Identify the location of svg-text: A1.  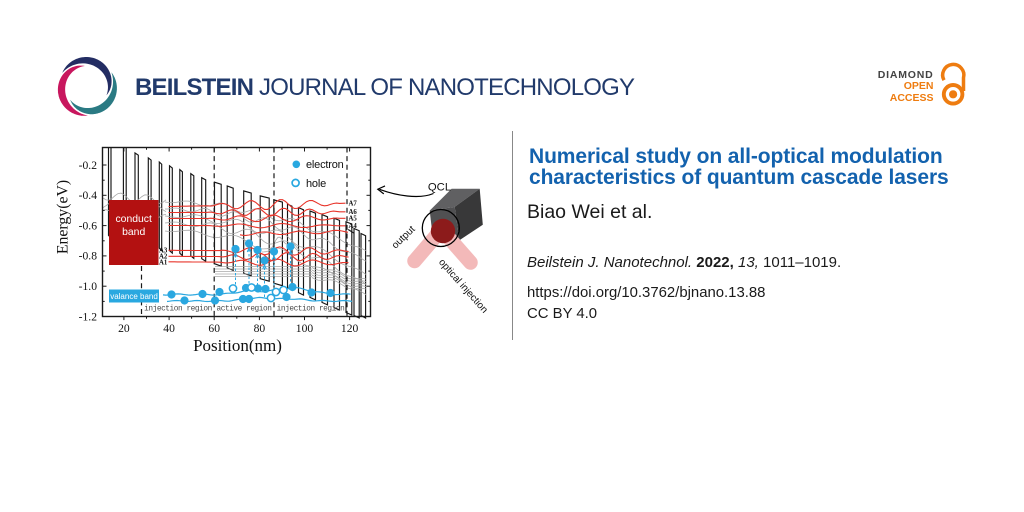
(163, 262).